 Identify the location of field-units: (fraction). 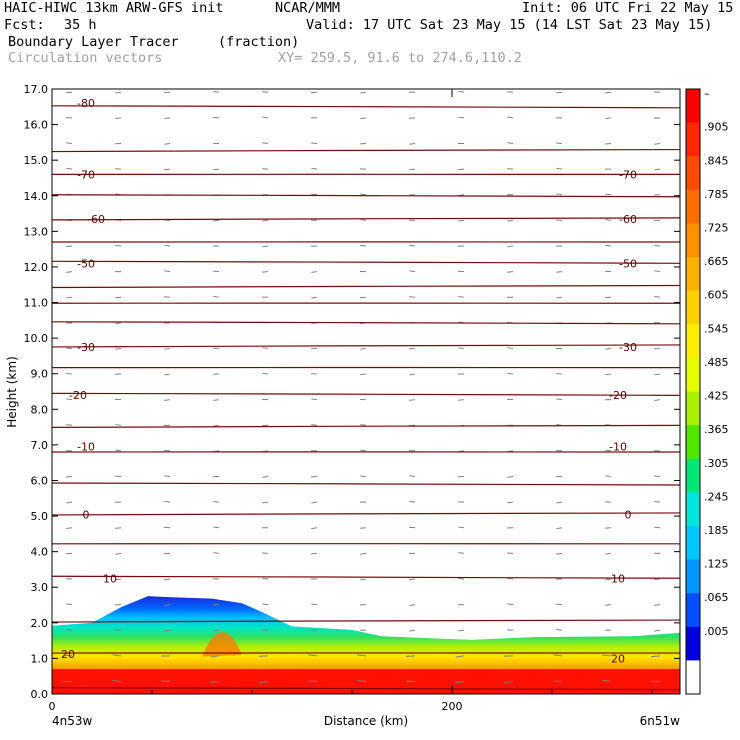
(259, 42).